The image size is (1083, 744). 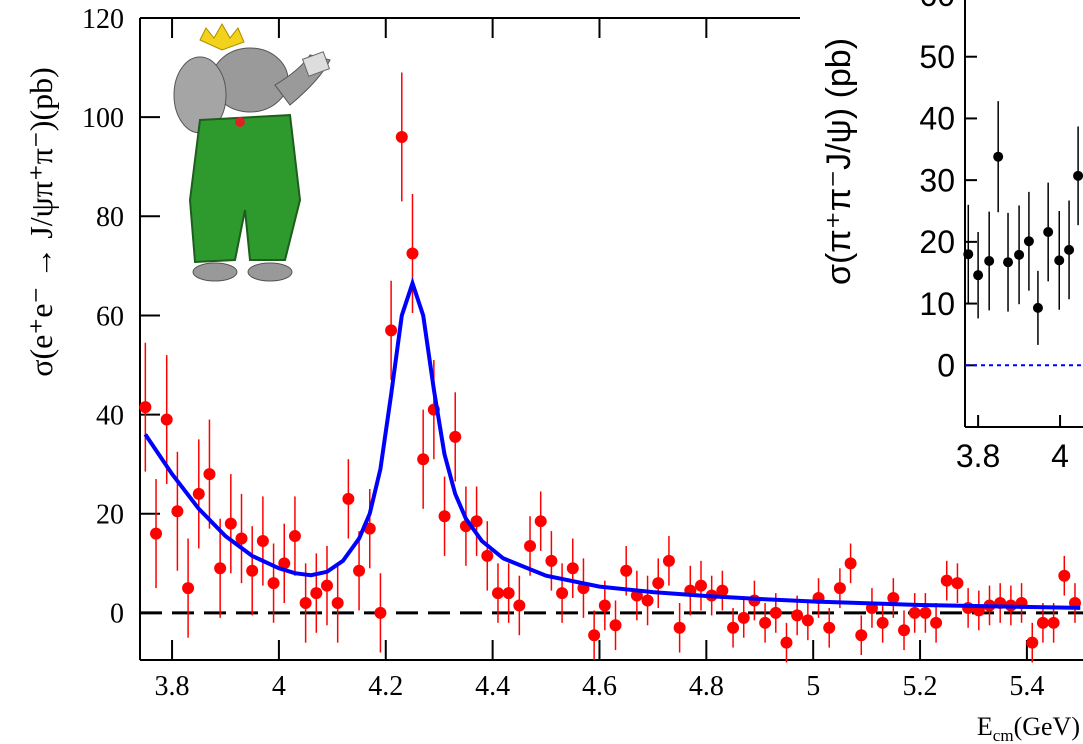 What do you see at coordinates (985, 726) in the screenshot?
I see `x-axis-label-part: E` at bounding box center [985, 726].